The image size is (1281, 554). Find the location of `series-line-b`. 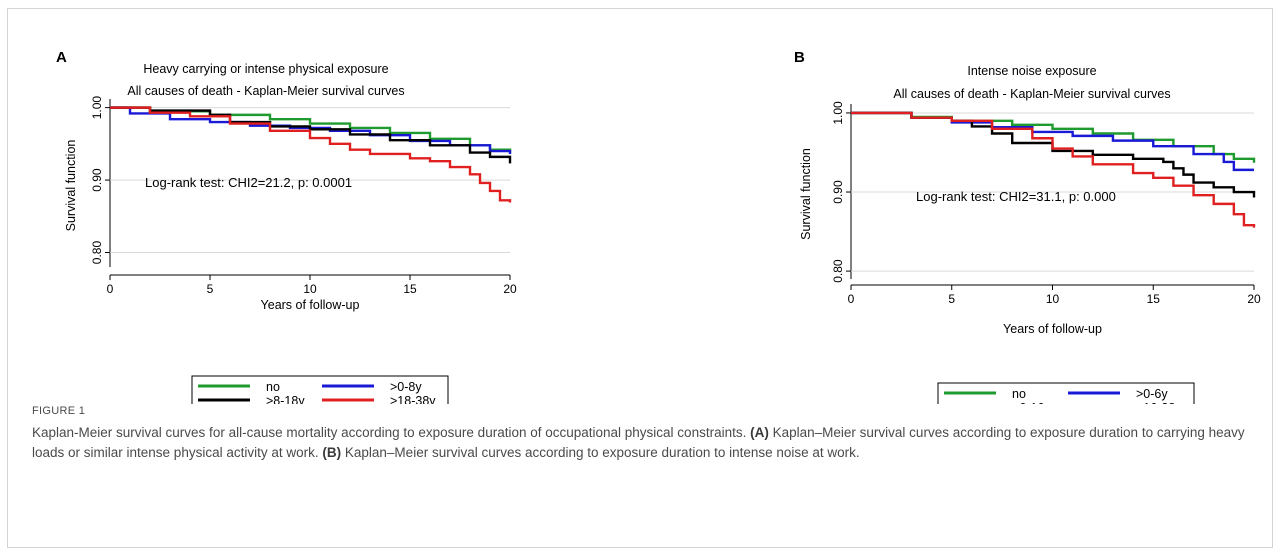

series-line-b is located at coordinates (1053, 169).